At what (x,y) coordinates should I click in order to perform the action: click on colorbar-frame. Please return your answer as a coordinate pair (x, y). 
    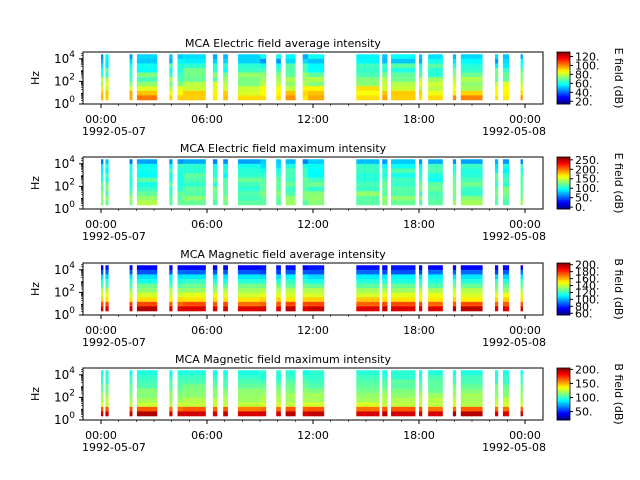
    Looking at the image, I should click on (563, 183).